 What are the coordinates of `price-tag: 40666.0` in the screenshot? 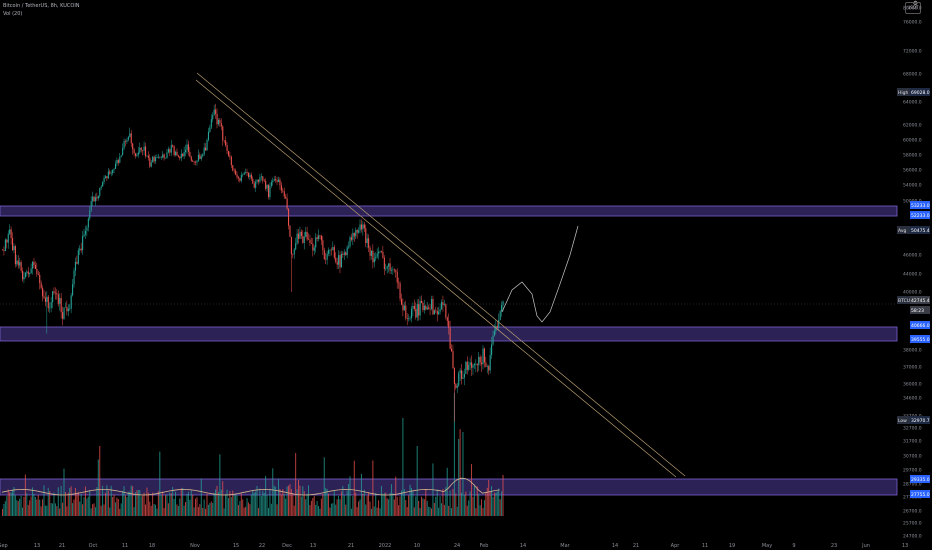 It's located at (920, 325).